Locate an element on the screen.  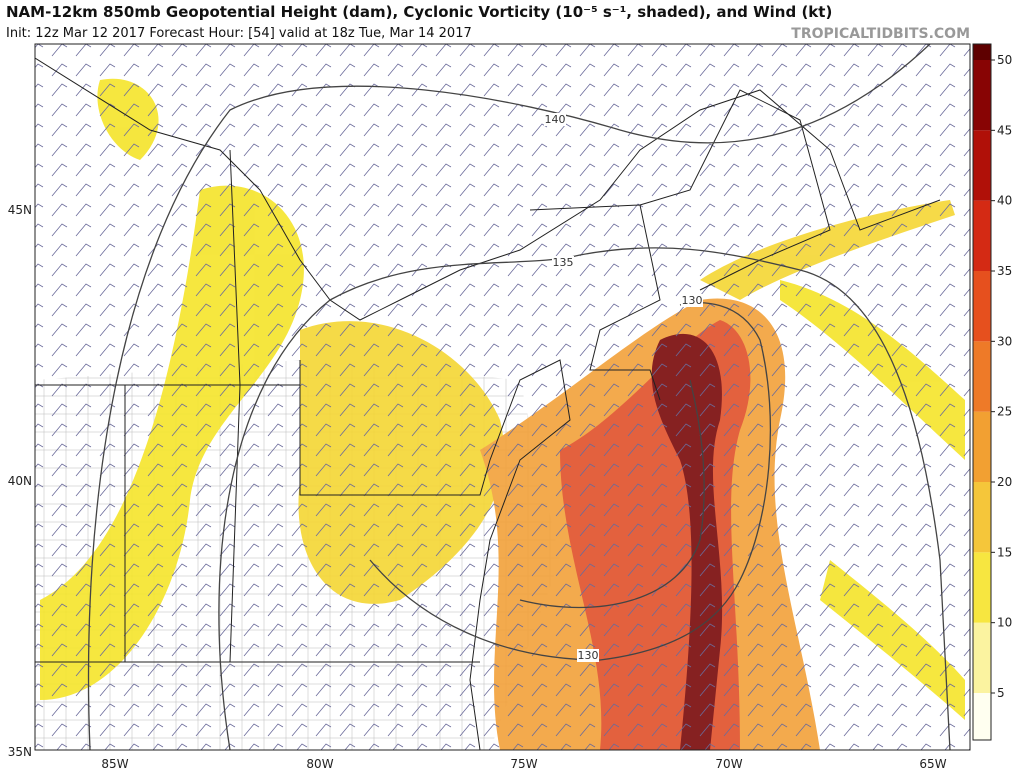
colorbar: 5 10 15 20 25 30 35 40 45 50 is located at coordinates (992, 392).